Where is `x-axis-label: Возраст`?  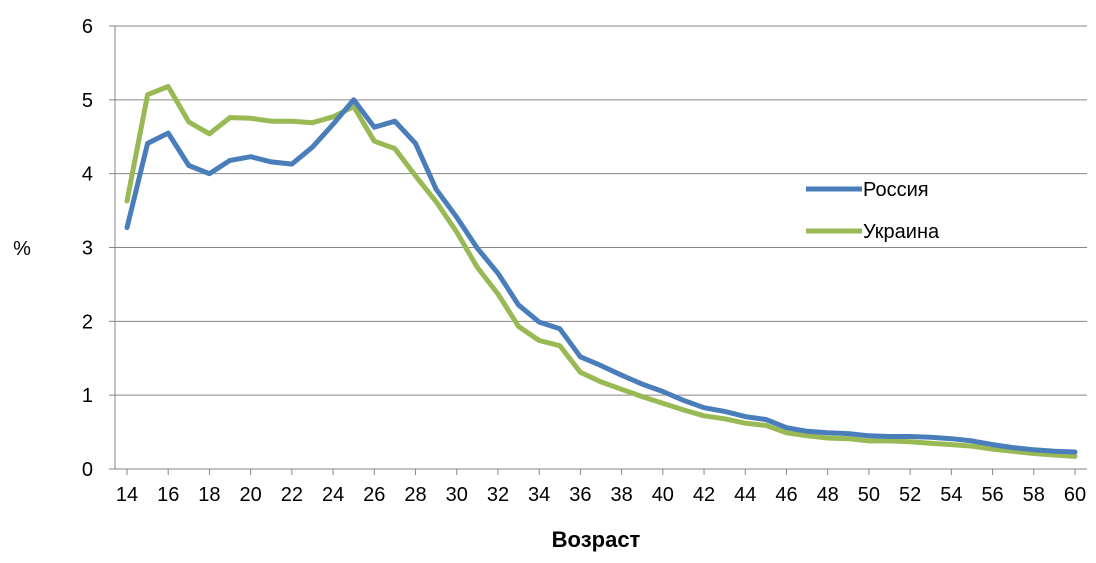
x-axis-label: Возраст is located at coordinates (596, 539).